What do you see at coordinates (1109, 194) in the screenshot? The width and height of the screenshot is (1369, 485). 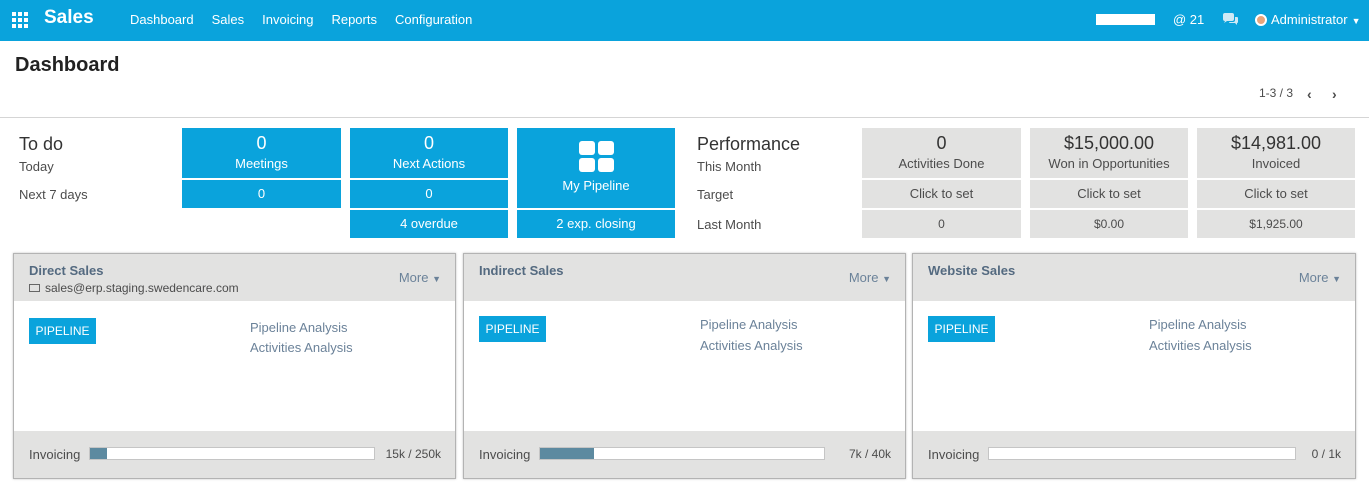 I see `won-target-cell: Click to set` at bounding box center [1109, 194].